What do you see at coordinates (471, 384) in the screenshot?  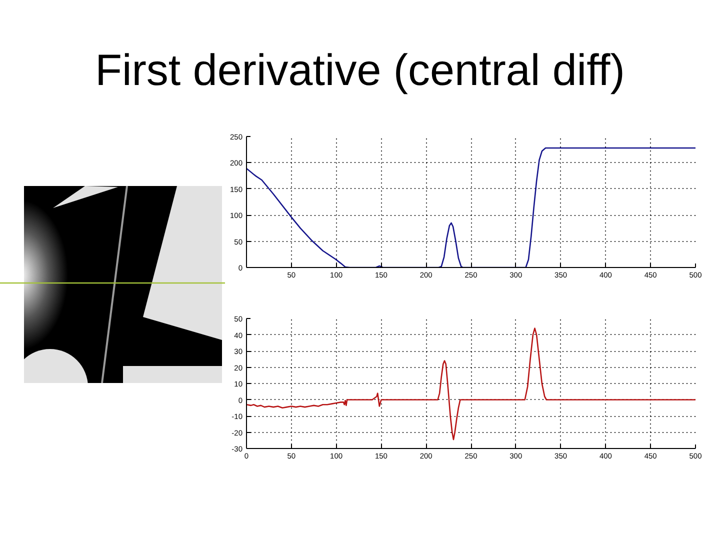 I see `line-series` at bounding box center [471, 384].